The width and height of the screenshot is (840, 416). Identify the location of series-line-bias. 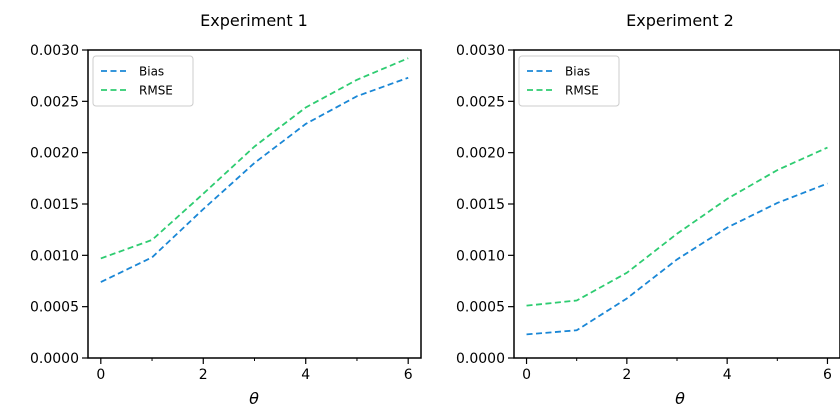
(677, 259).